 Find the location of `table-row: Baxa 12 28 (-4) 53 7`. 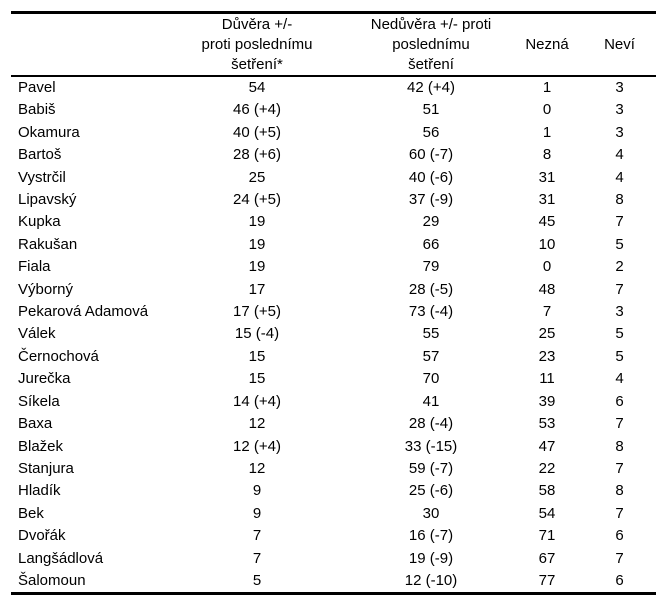

table-row: Baxa 12 28 (-4) 53 7 is located at coordinates (333, 424).